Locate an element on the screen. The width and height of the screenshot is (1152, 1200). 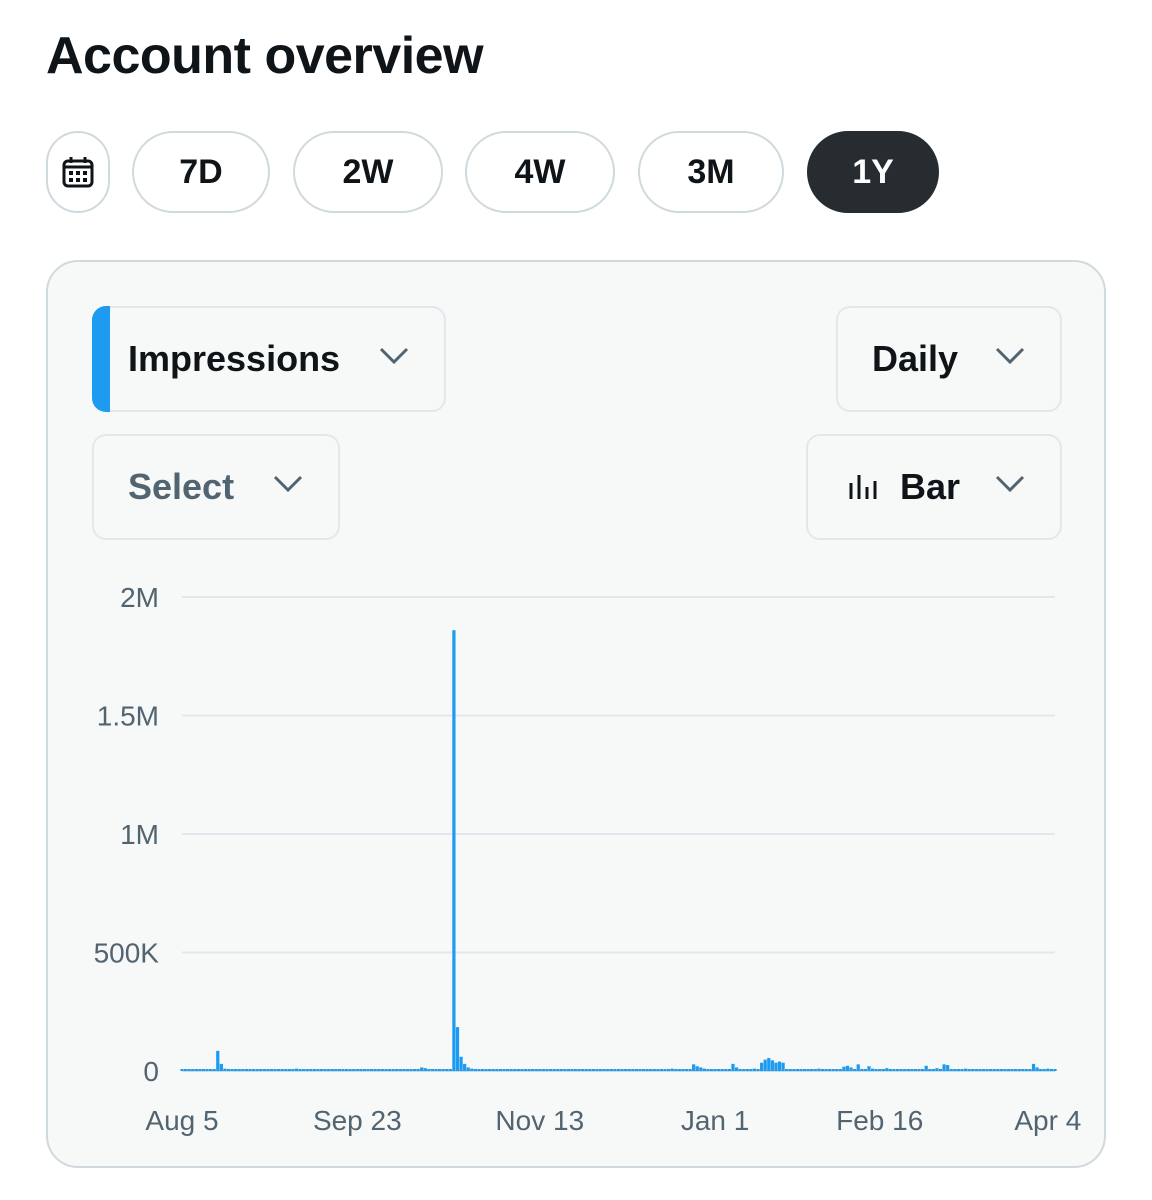
interval-dropdown: Daily is located at coordinates (949, 359).